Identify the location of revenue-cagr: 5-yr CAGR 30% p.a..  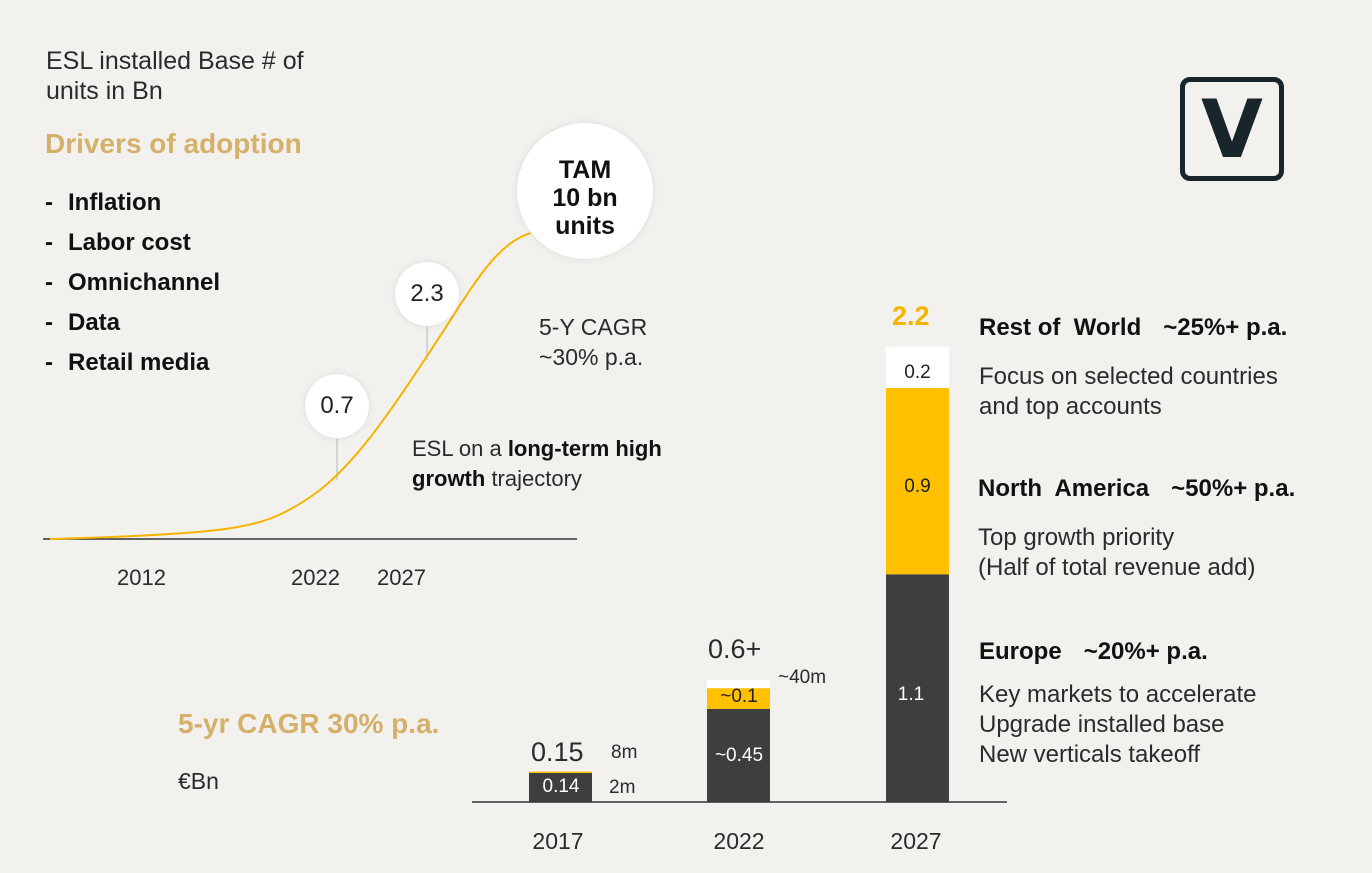
(309, 723).